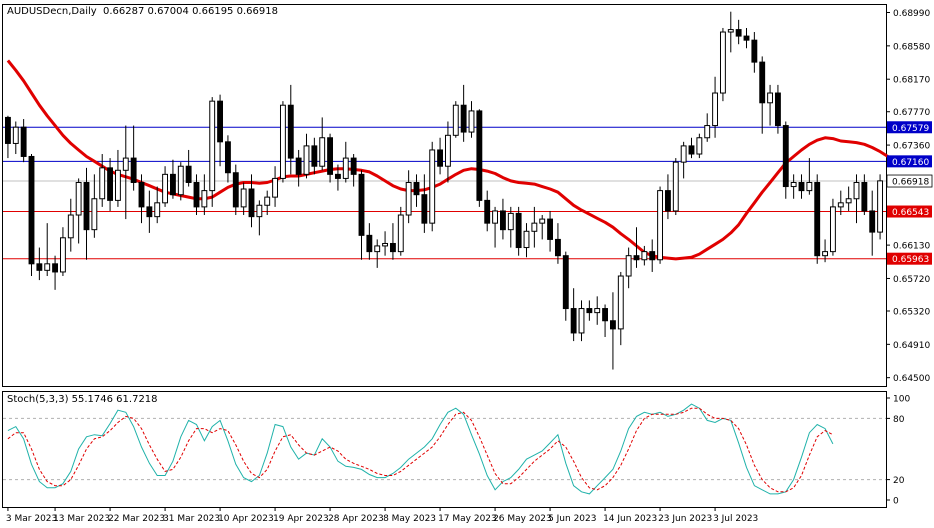 This screenshot has height=528, width=934. What do you see at coordinates (136, 519) in the screenshot?
I see `date-tick-label: 22 Mar 2023` at bounding box center [136, 519].